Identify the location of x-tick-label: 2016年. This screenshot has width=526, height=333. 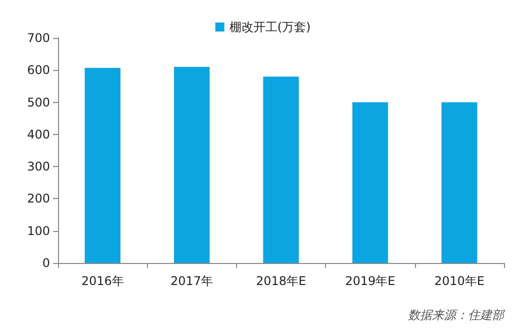
(102, 281).